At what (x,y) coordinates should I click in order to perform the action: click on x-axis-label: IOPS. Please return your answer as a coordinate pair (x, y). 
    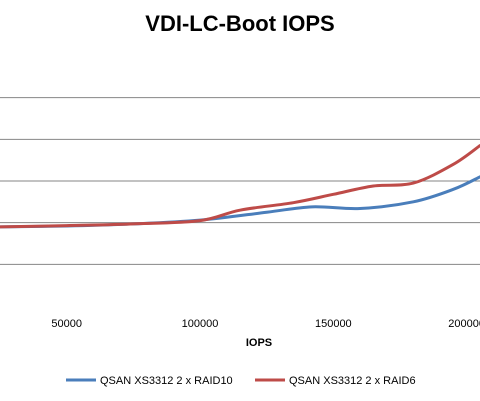
    Looking at the image, I should click on (259, 343).